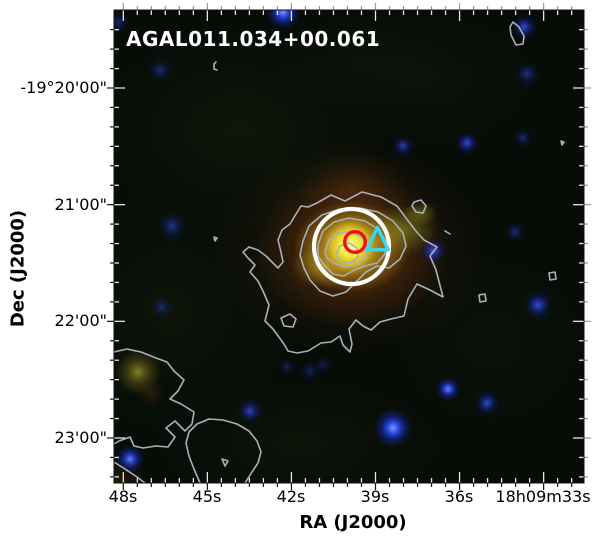 The height and width of the screenshot is (543, 601). I want to click on y-axis-label: Dec (J2000), so click(18, 268).